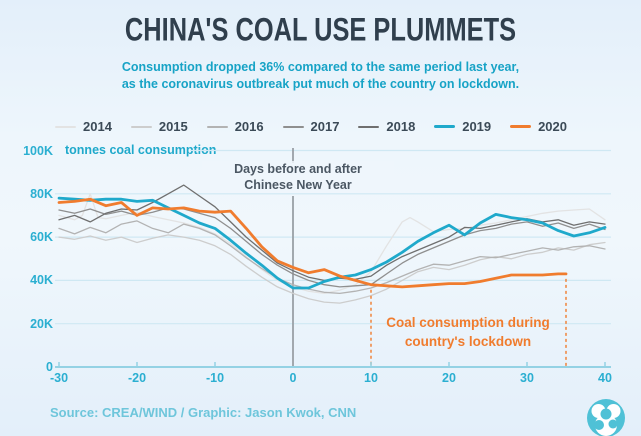 Image resolution: width=641 pixels, height=436 pixels. Describe the element at coordinates (606, 417) in the screenshot. I see `crea-cnn-logo` at that location.